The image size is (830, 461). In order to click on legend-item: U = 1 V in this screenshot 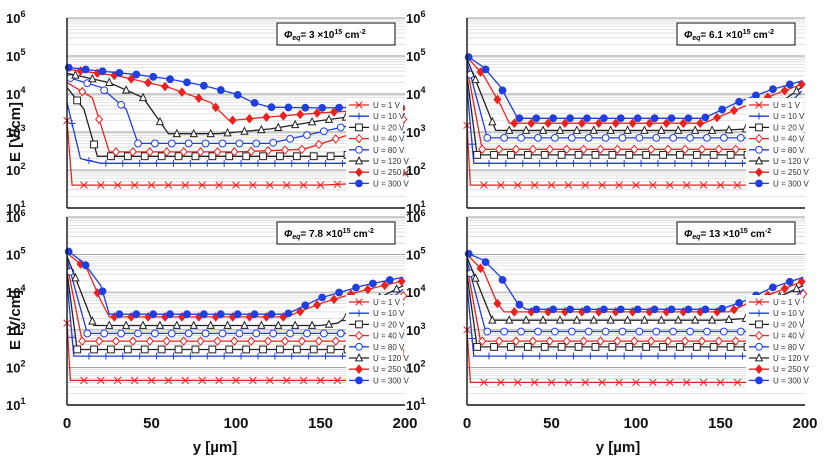, I will do `click(375, 302)`.